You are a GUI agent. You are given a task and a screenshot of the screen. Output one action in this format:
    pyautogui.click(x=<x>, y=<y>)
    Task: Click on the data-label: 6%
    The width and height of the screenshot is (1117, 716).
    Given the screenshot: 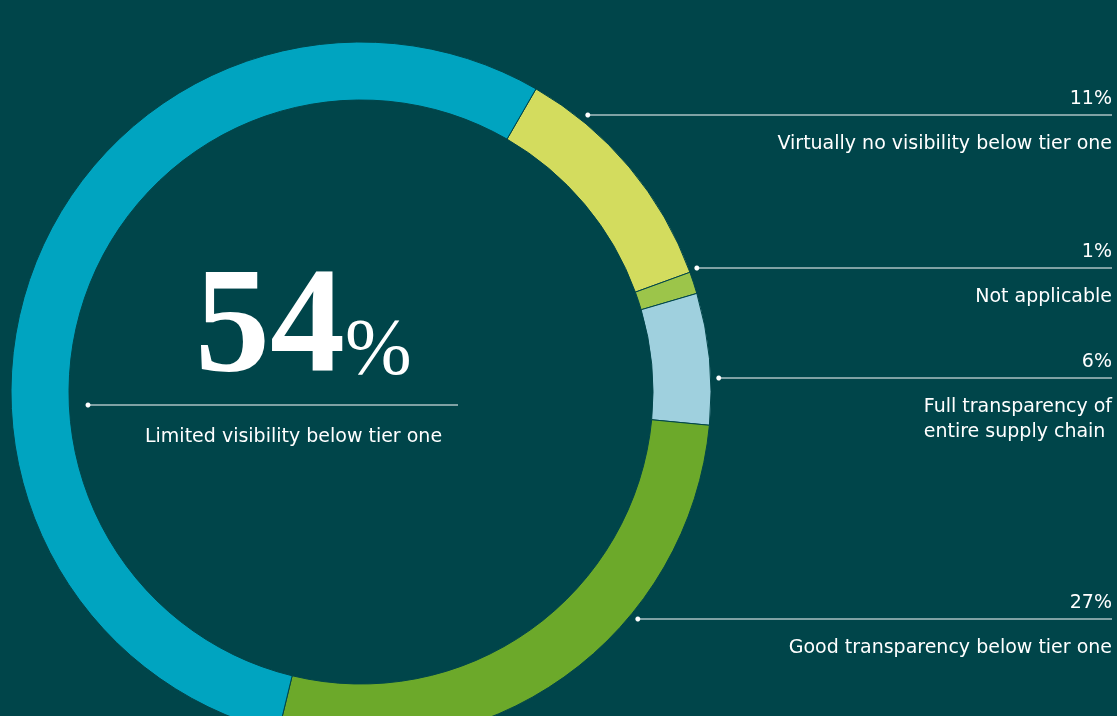 What is the action you would take?
    pyautogui.click(x=1097, y=359)
    